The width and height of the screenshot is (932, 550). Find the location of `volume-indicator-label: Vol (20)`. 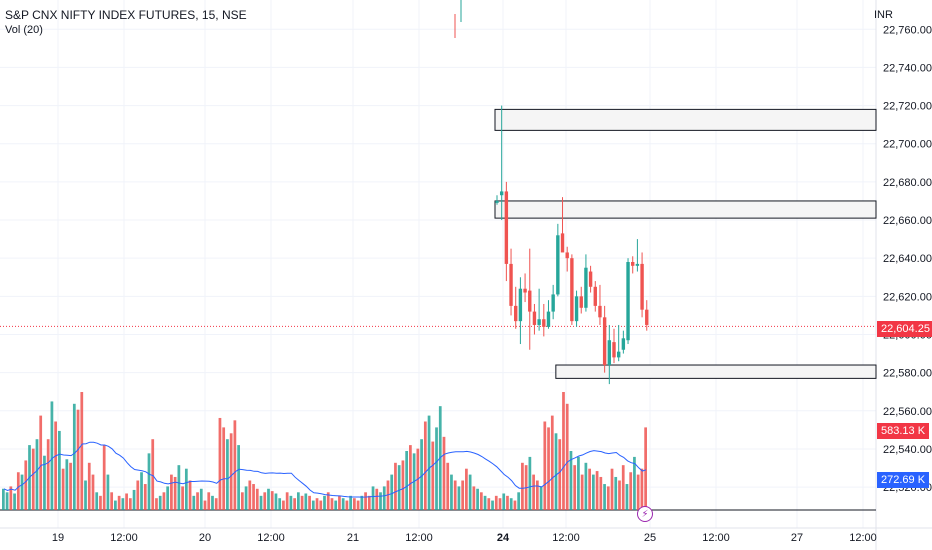

volume-indicator-label: Vol (20) is located at coordinates (24, 30).